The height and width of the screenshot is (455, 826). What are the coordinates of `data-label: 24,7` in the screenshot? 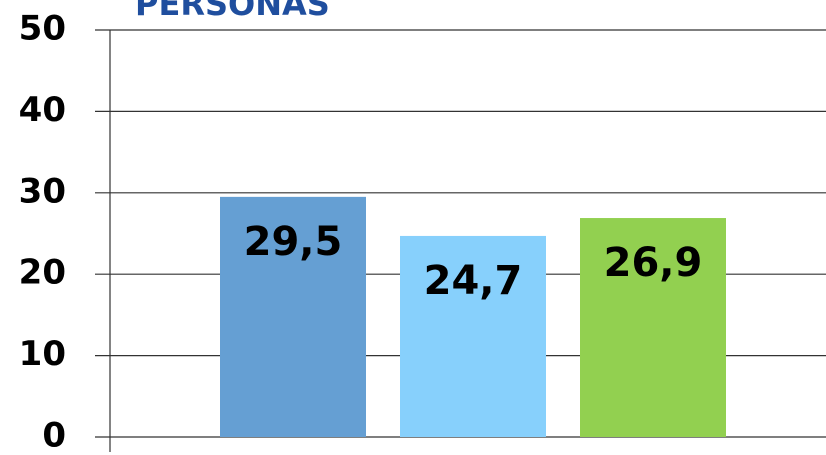 It's located at (473, 281).